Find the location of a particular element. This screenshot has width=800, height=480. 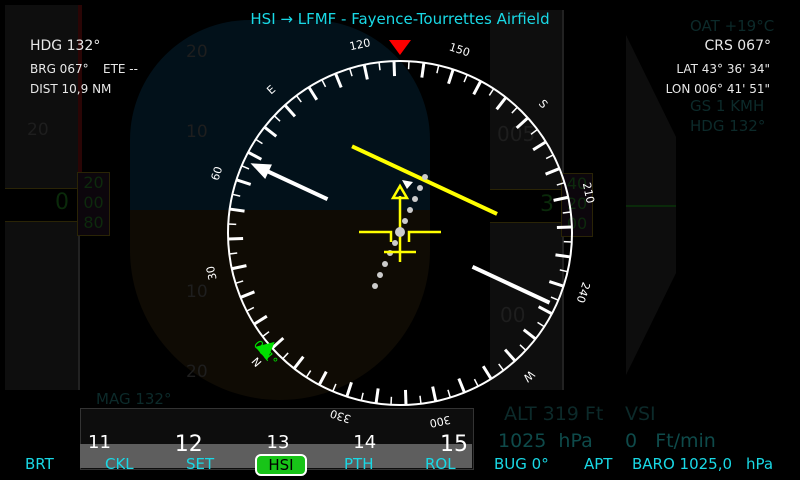

speed-digit: 80 is located at coordinates (93, 222).